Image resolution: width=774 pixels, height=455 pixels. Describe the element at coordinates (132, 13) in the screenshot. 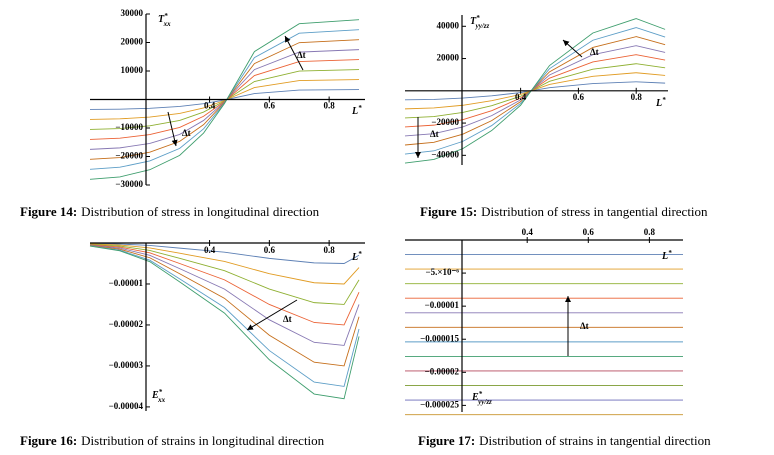

I see `y-tick-label: 30000` at that location.